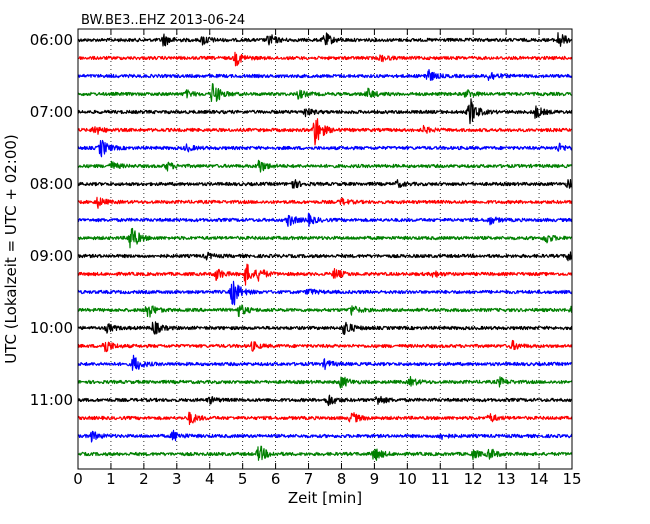 The height and width of the screenshot is (524, 650). What do you see at coordinates (11, 249) in the screenshot?
I see `y-axis-label: UTC (Lokalzeit = UTC + 02:00)` at bounding box center [11, 249].